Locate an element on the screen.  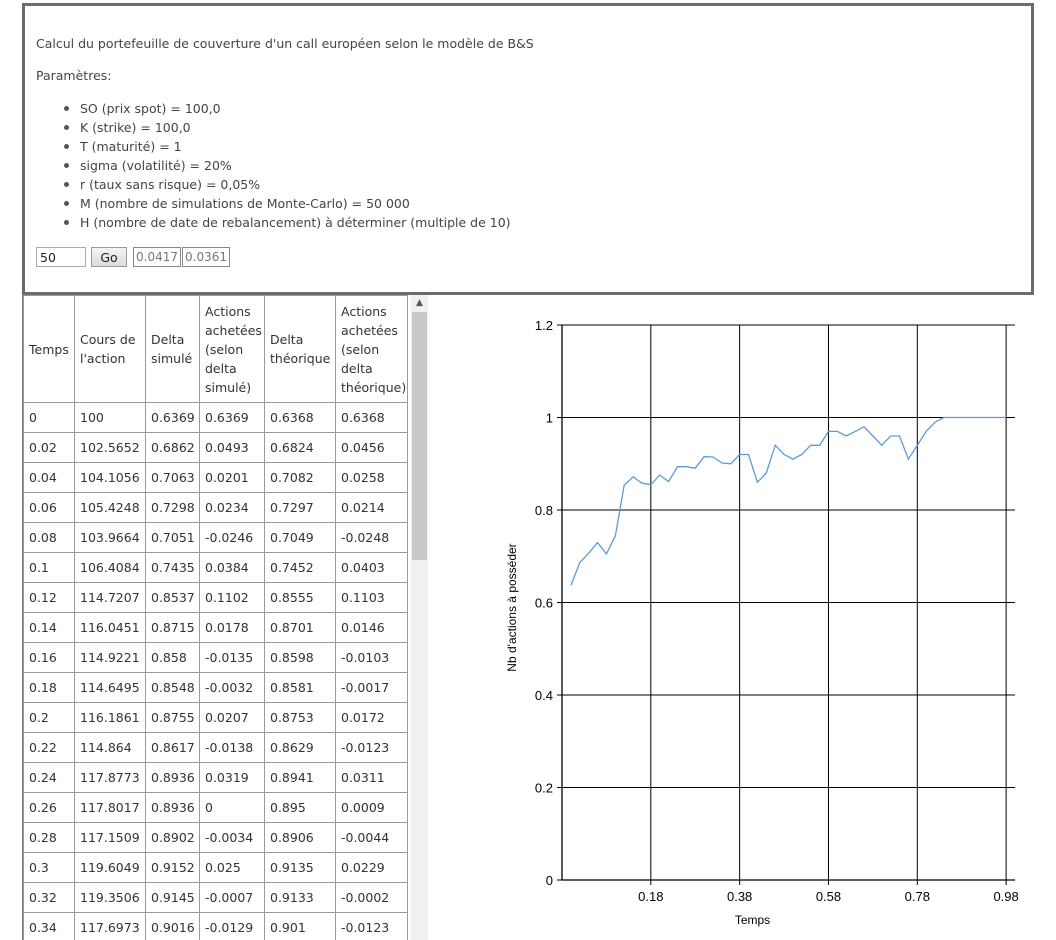
x-tick-label: 0.58 is located at coordinates (828, 896).